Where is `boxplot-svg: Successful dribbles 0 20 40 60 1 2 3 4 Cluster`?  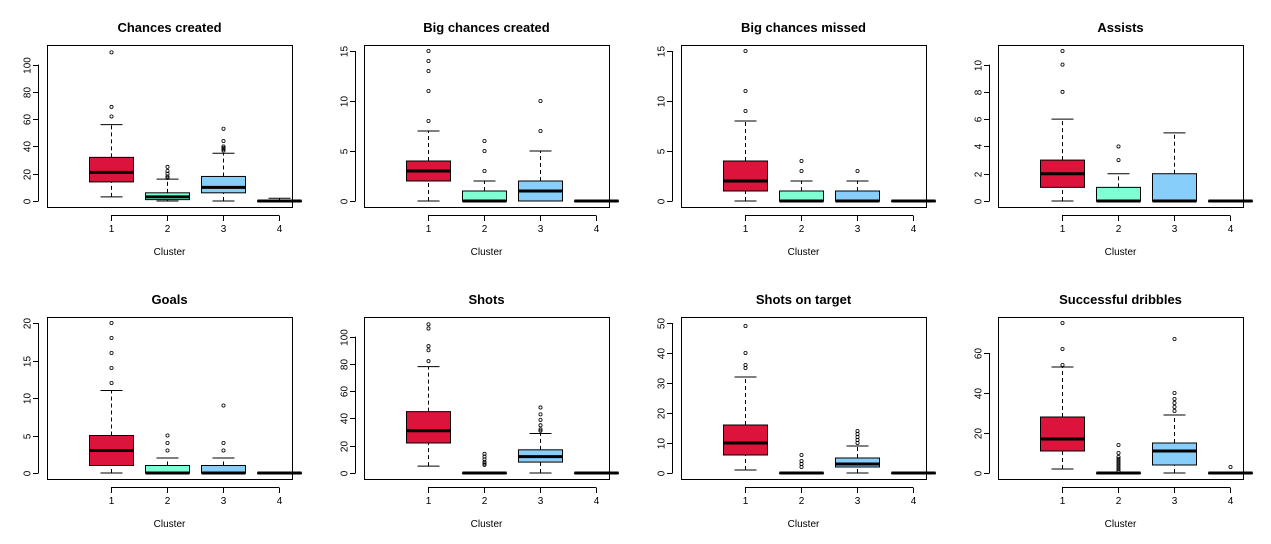
boxplot-svg: Successful dribbles 0 20 40 60 1 2 3 4 Cluster is located at coordinates (1113, 411).